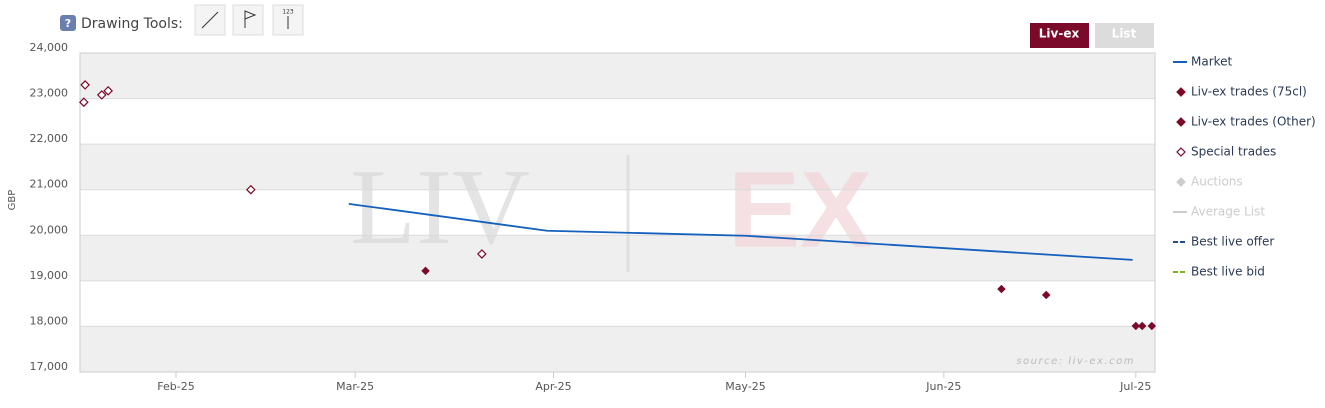 The image size is (1325, 408). I want to click on list-button-text: List, so click(1124, 34).